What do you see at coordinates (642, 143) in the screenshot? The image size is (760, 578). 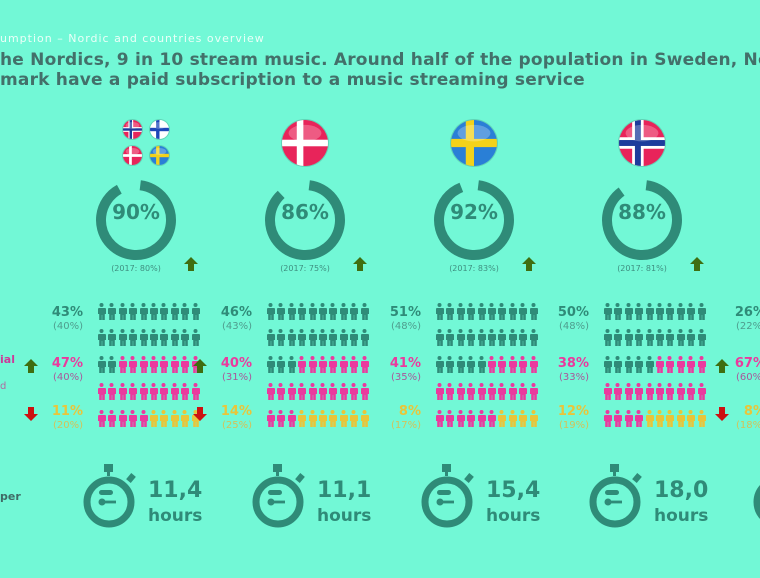 I see `flag-norway-icon` at bounding box center [642, 143].